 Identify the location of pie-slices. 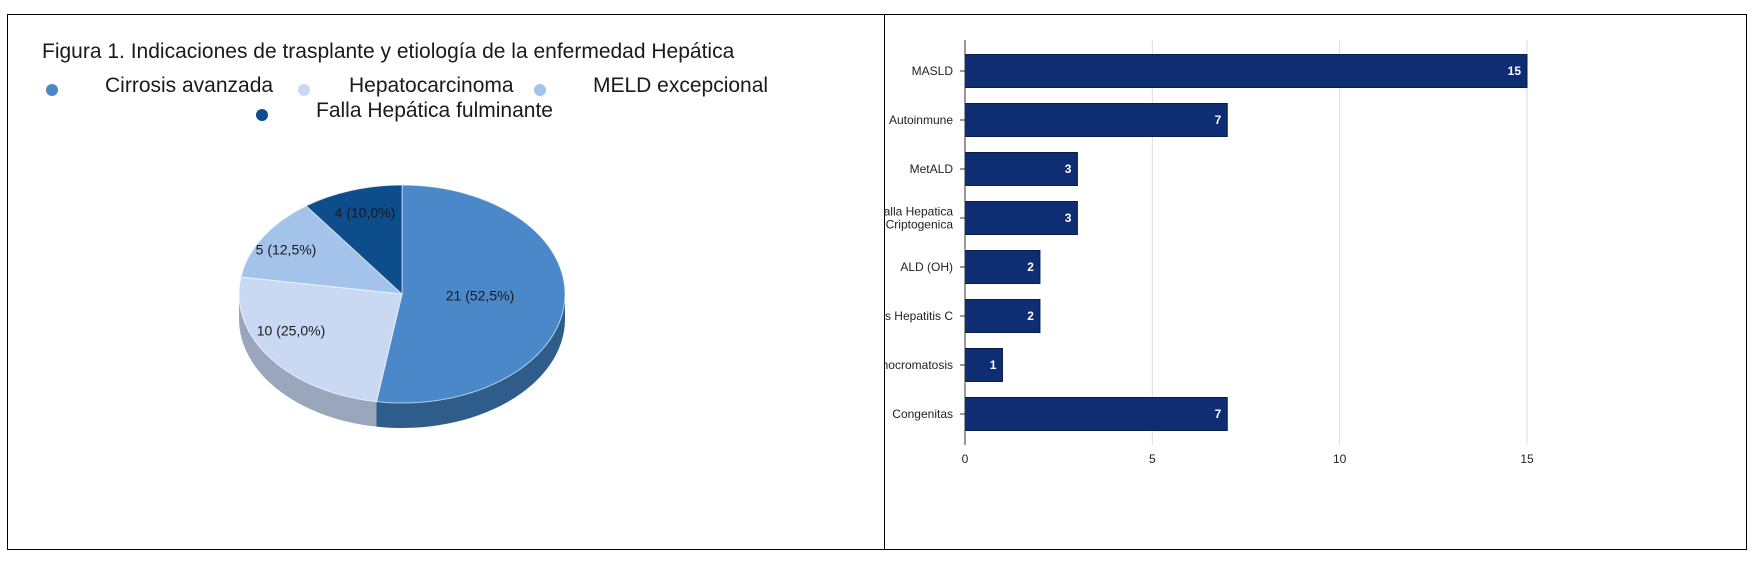
(402, 294).